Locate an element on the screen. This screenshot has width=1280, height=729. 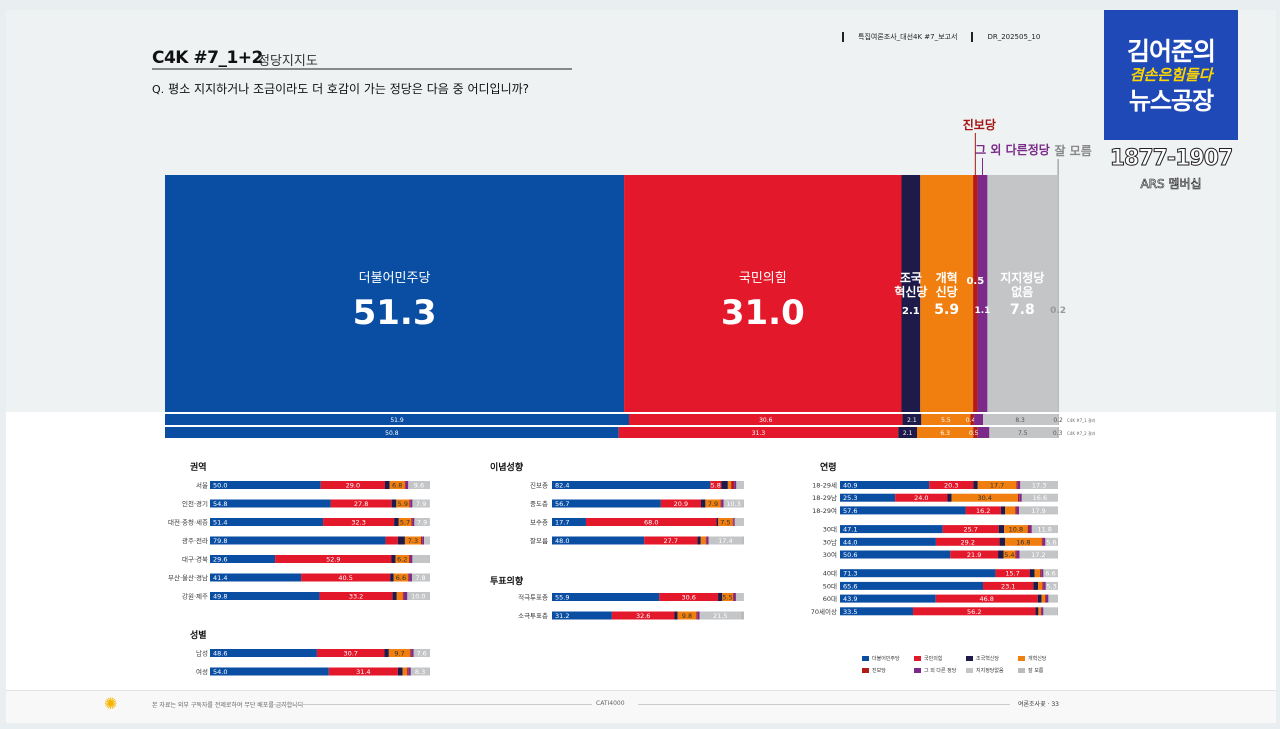
row-bar-value: 17.2 is located at coordinates (1038, 555).